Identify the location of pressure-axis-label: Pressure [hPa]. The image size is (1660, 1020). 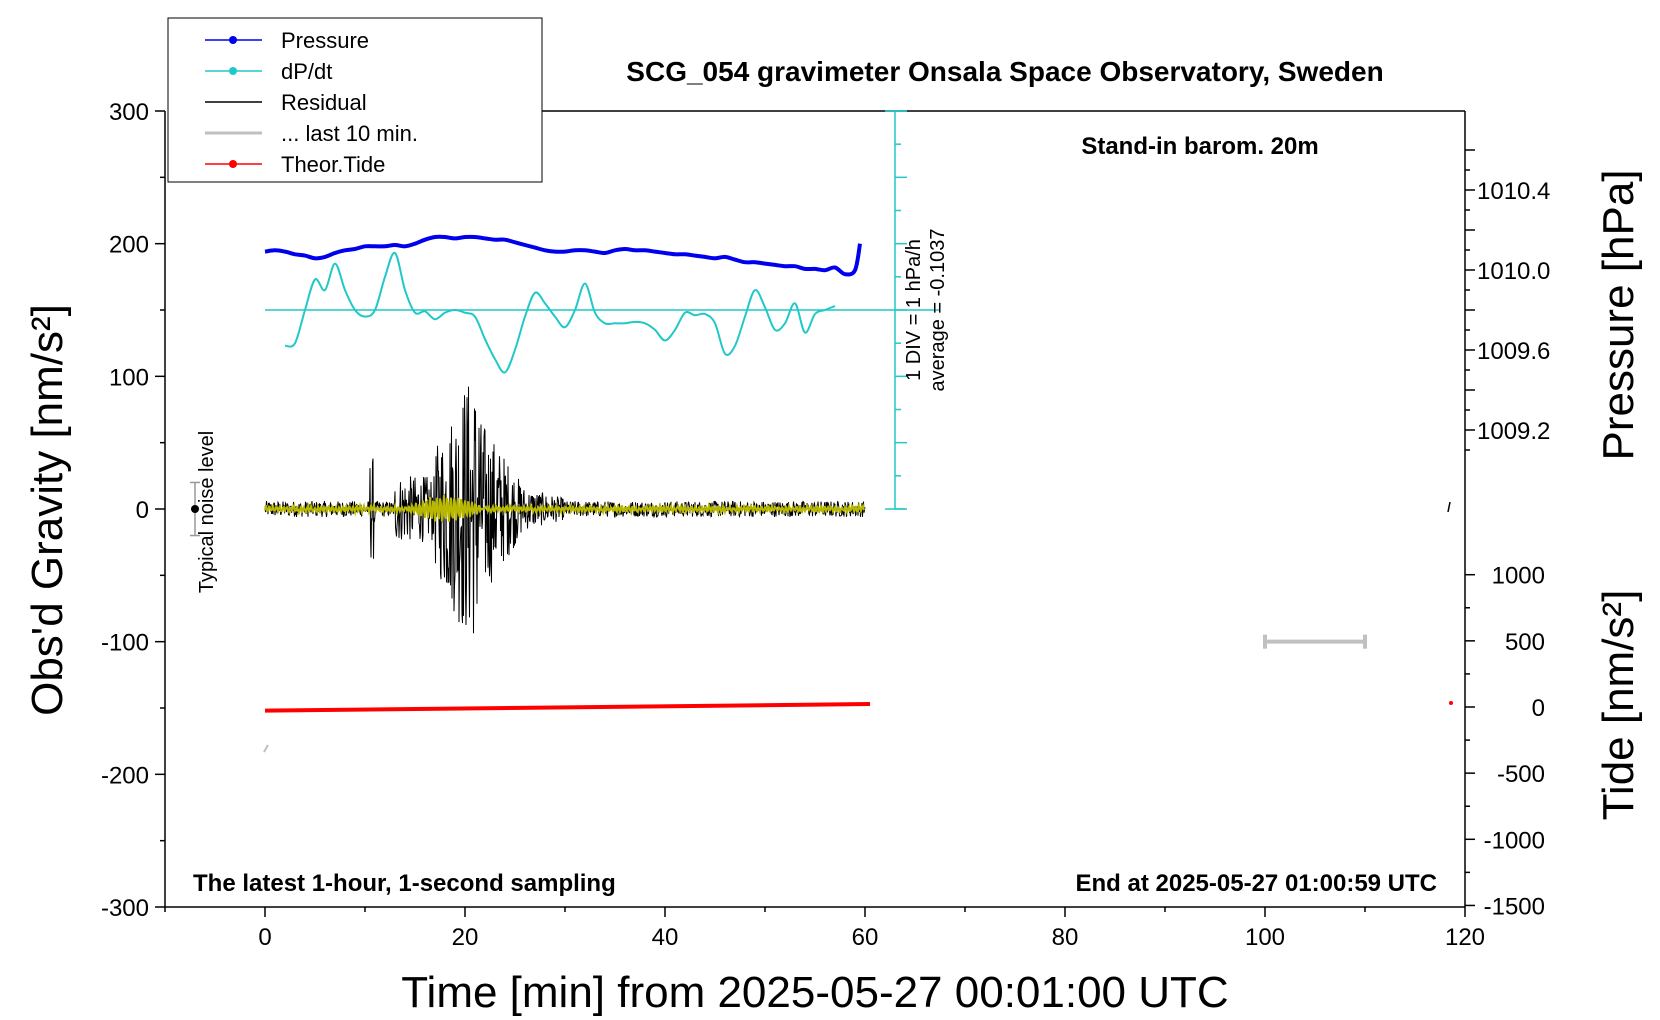
(1618, 314).